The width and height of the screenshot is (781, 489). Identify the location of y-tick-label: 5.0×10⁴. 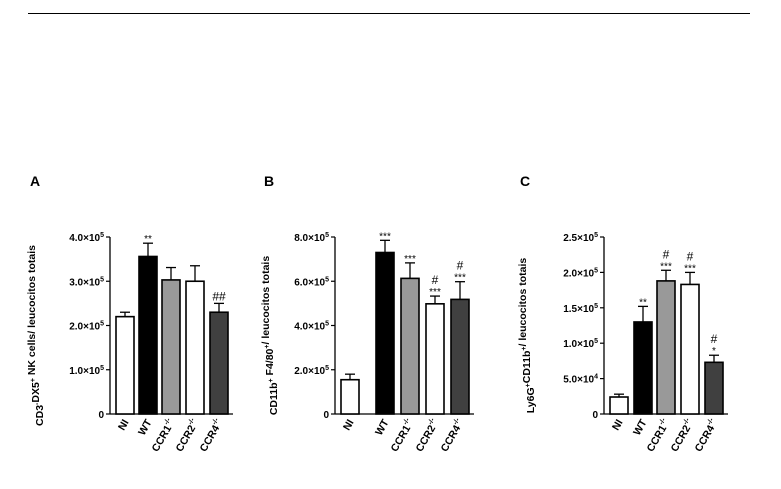
(580, 380).